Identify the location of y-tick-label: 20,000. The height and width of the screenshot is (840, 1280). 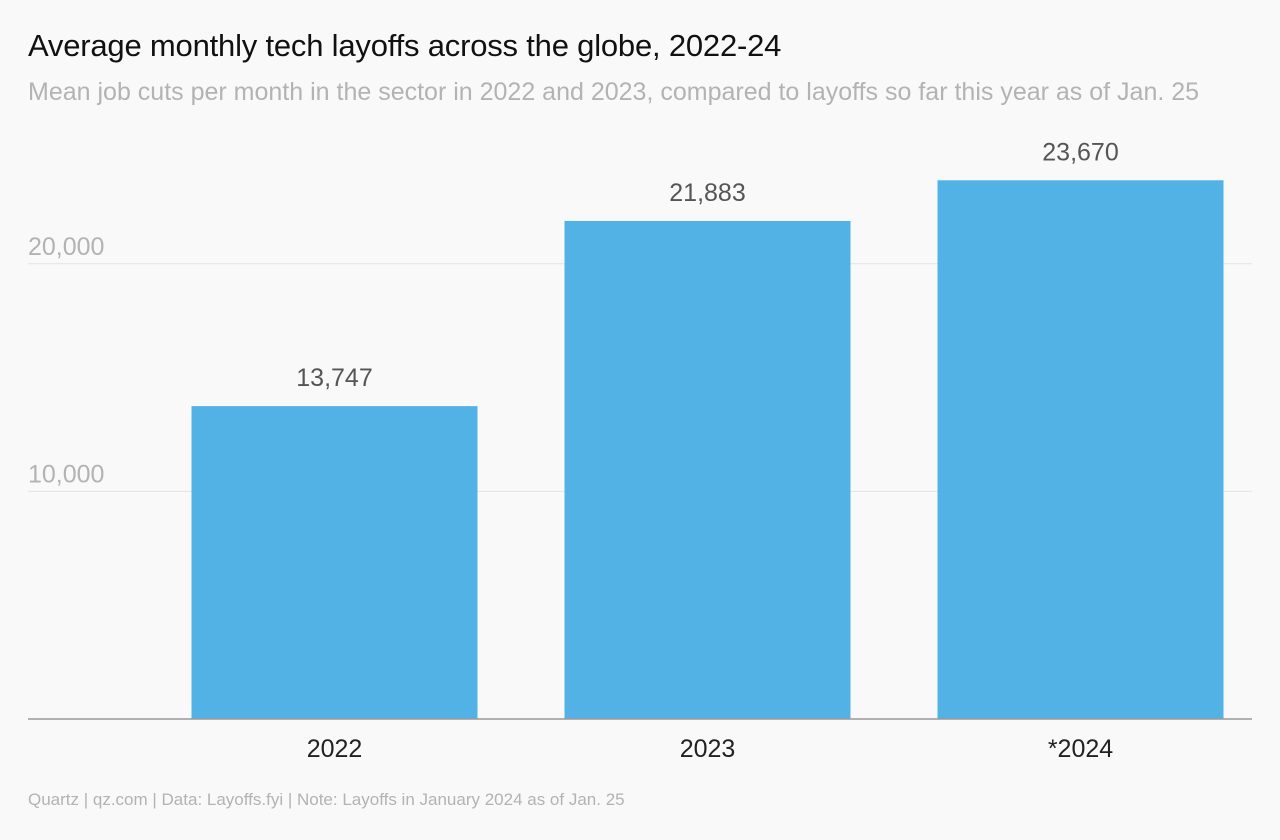
(66, 247).